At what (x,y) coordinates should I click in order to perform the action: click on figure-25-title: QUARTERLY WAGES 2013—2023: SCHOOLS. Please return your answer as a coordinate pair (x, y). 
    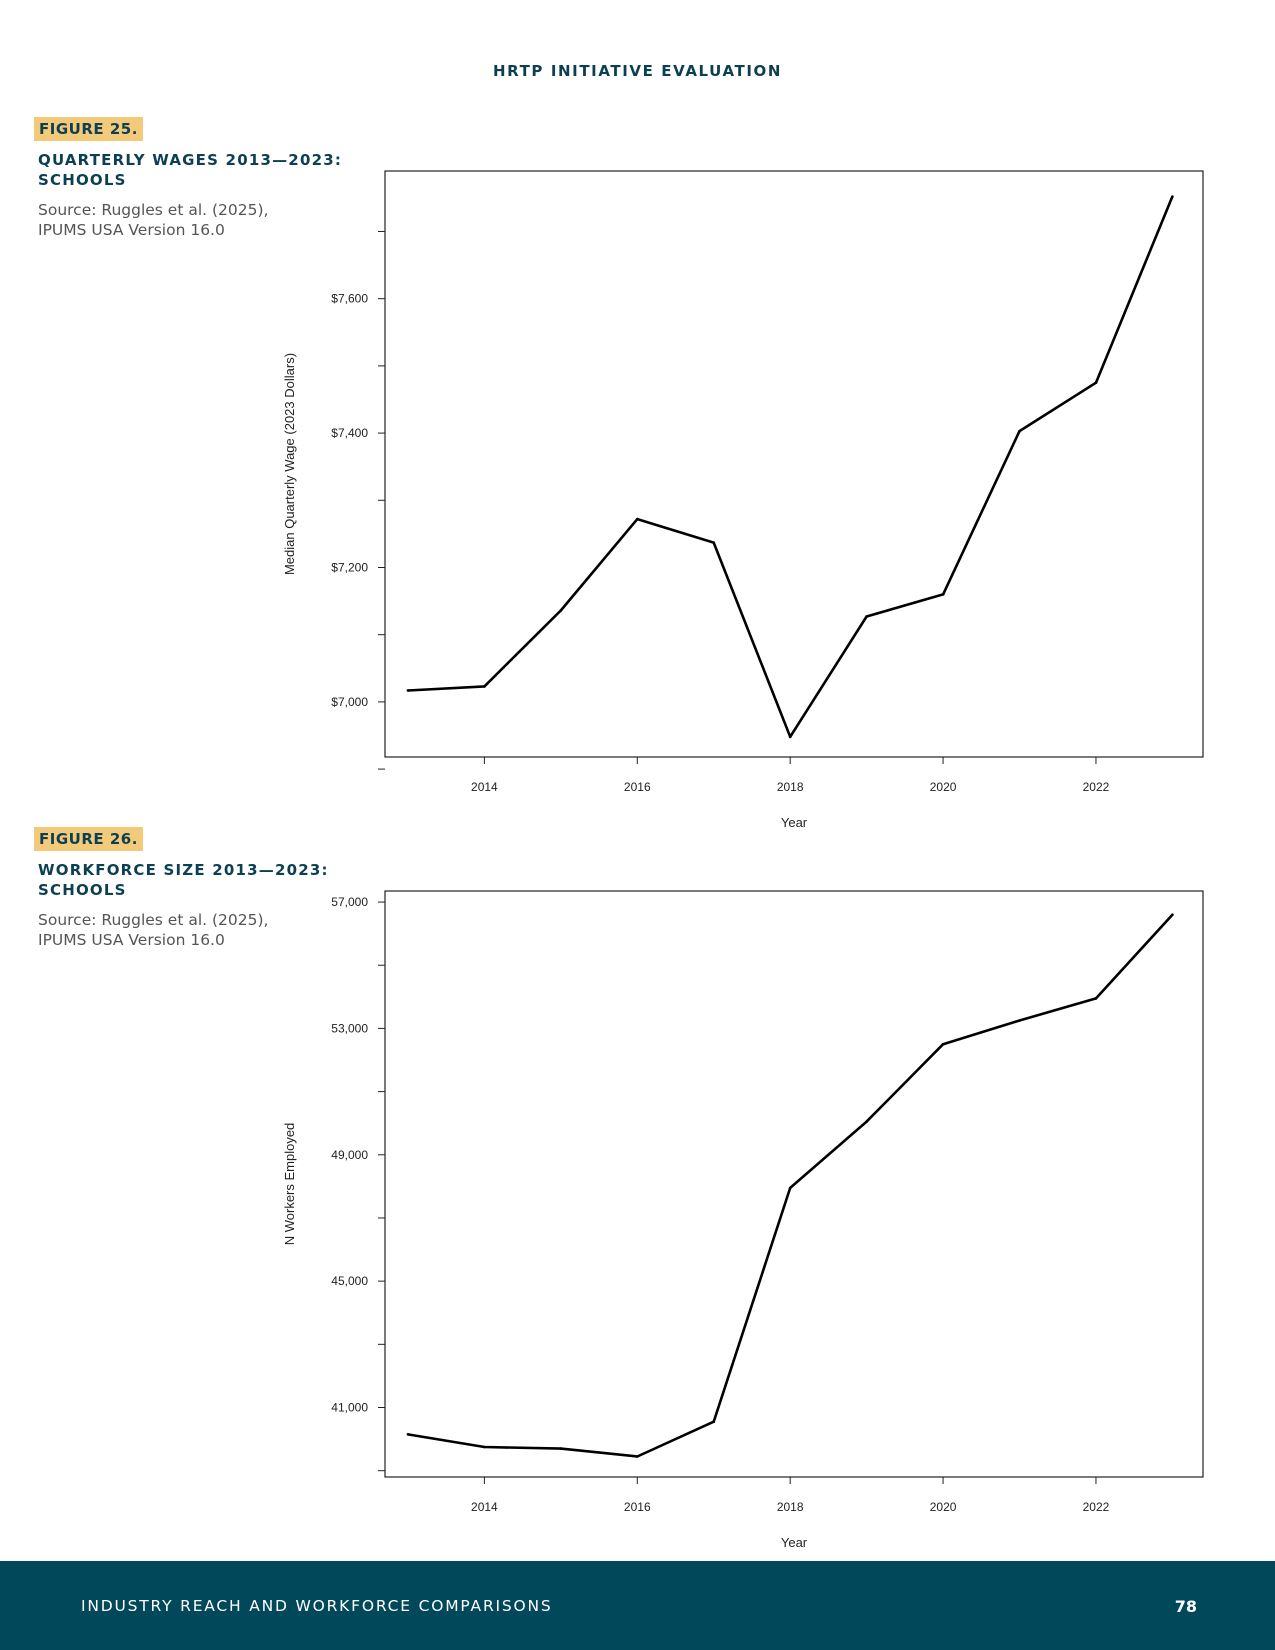
    Looking at the image, I should click on (190, 170).